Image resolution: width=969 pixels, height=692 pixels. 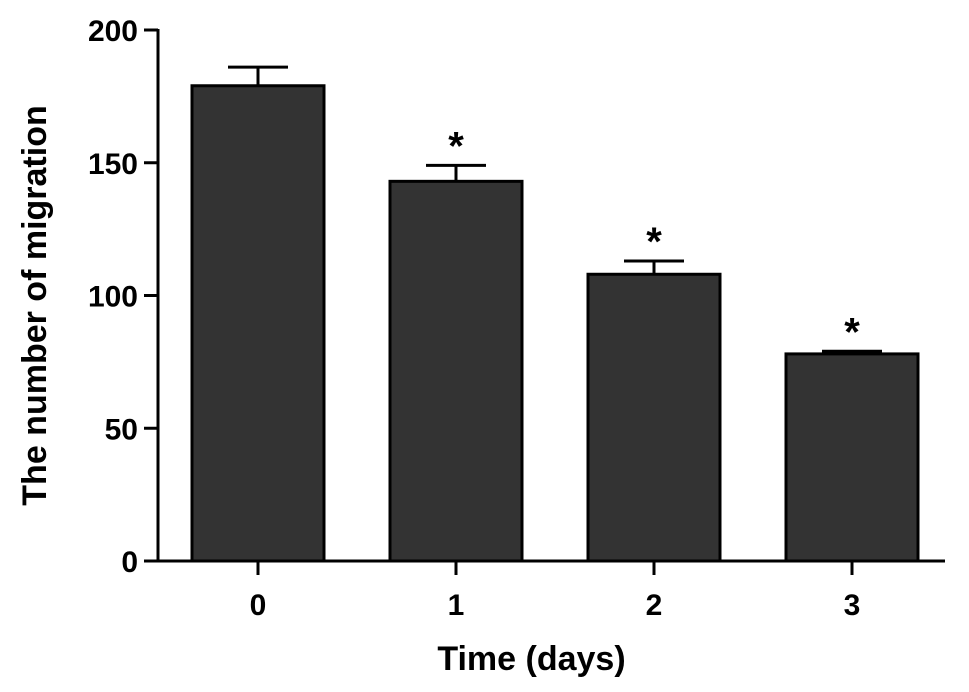 What do you see at coordinates (113, 31) in the screenshot?
I see `y-tick-label: 200` at bounding box center [113, 31].